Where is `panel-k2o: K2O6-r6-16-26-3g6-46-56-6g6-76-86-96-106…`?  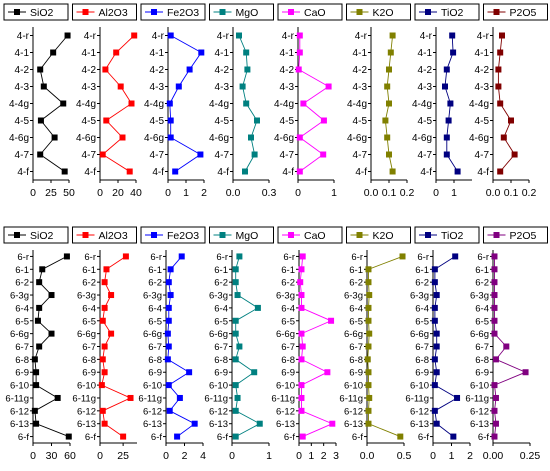 panel-k2o: K2O6-r6-16-26-3g6-46-56-6g6-76-86-96-106… is located at coordinates (375, 344).